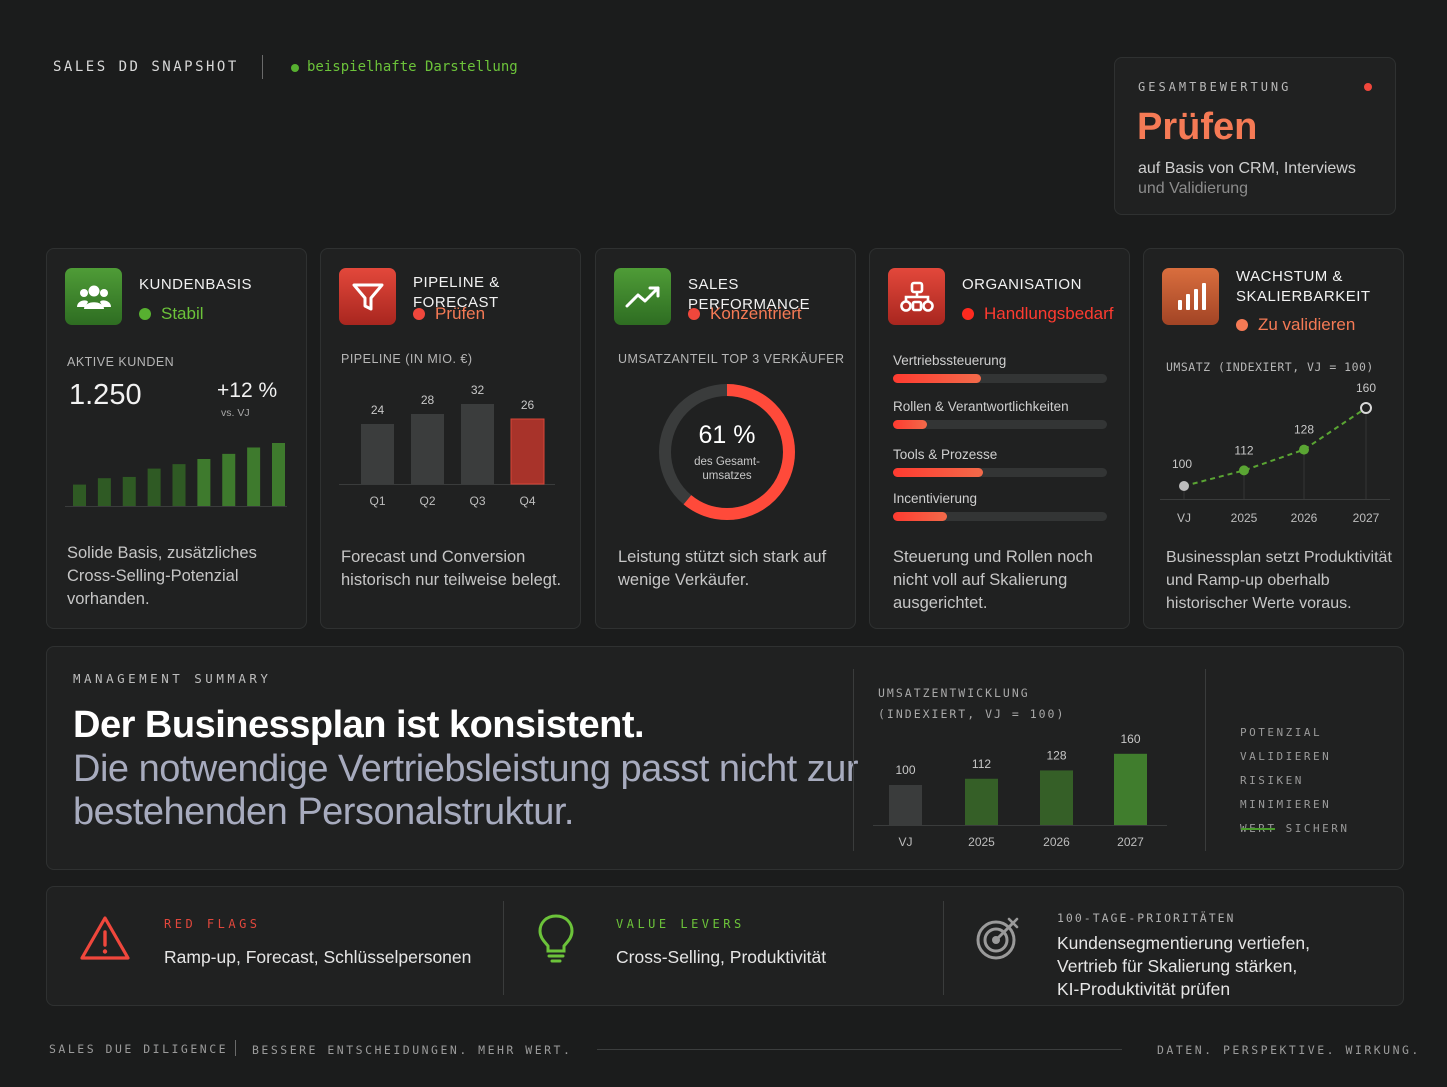  Describe the element at coordinates (935, 498) in the screenshot. I see `rating-label: Incentivierung` at that location.